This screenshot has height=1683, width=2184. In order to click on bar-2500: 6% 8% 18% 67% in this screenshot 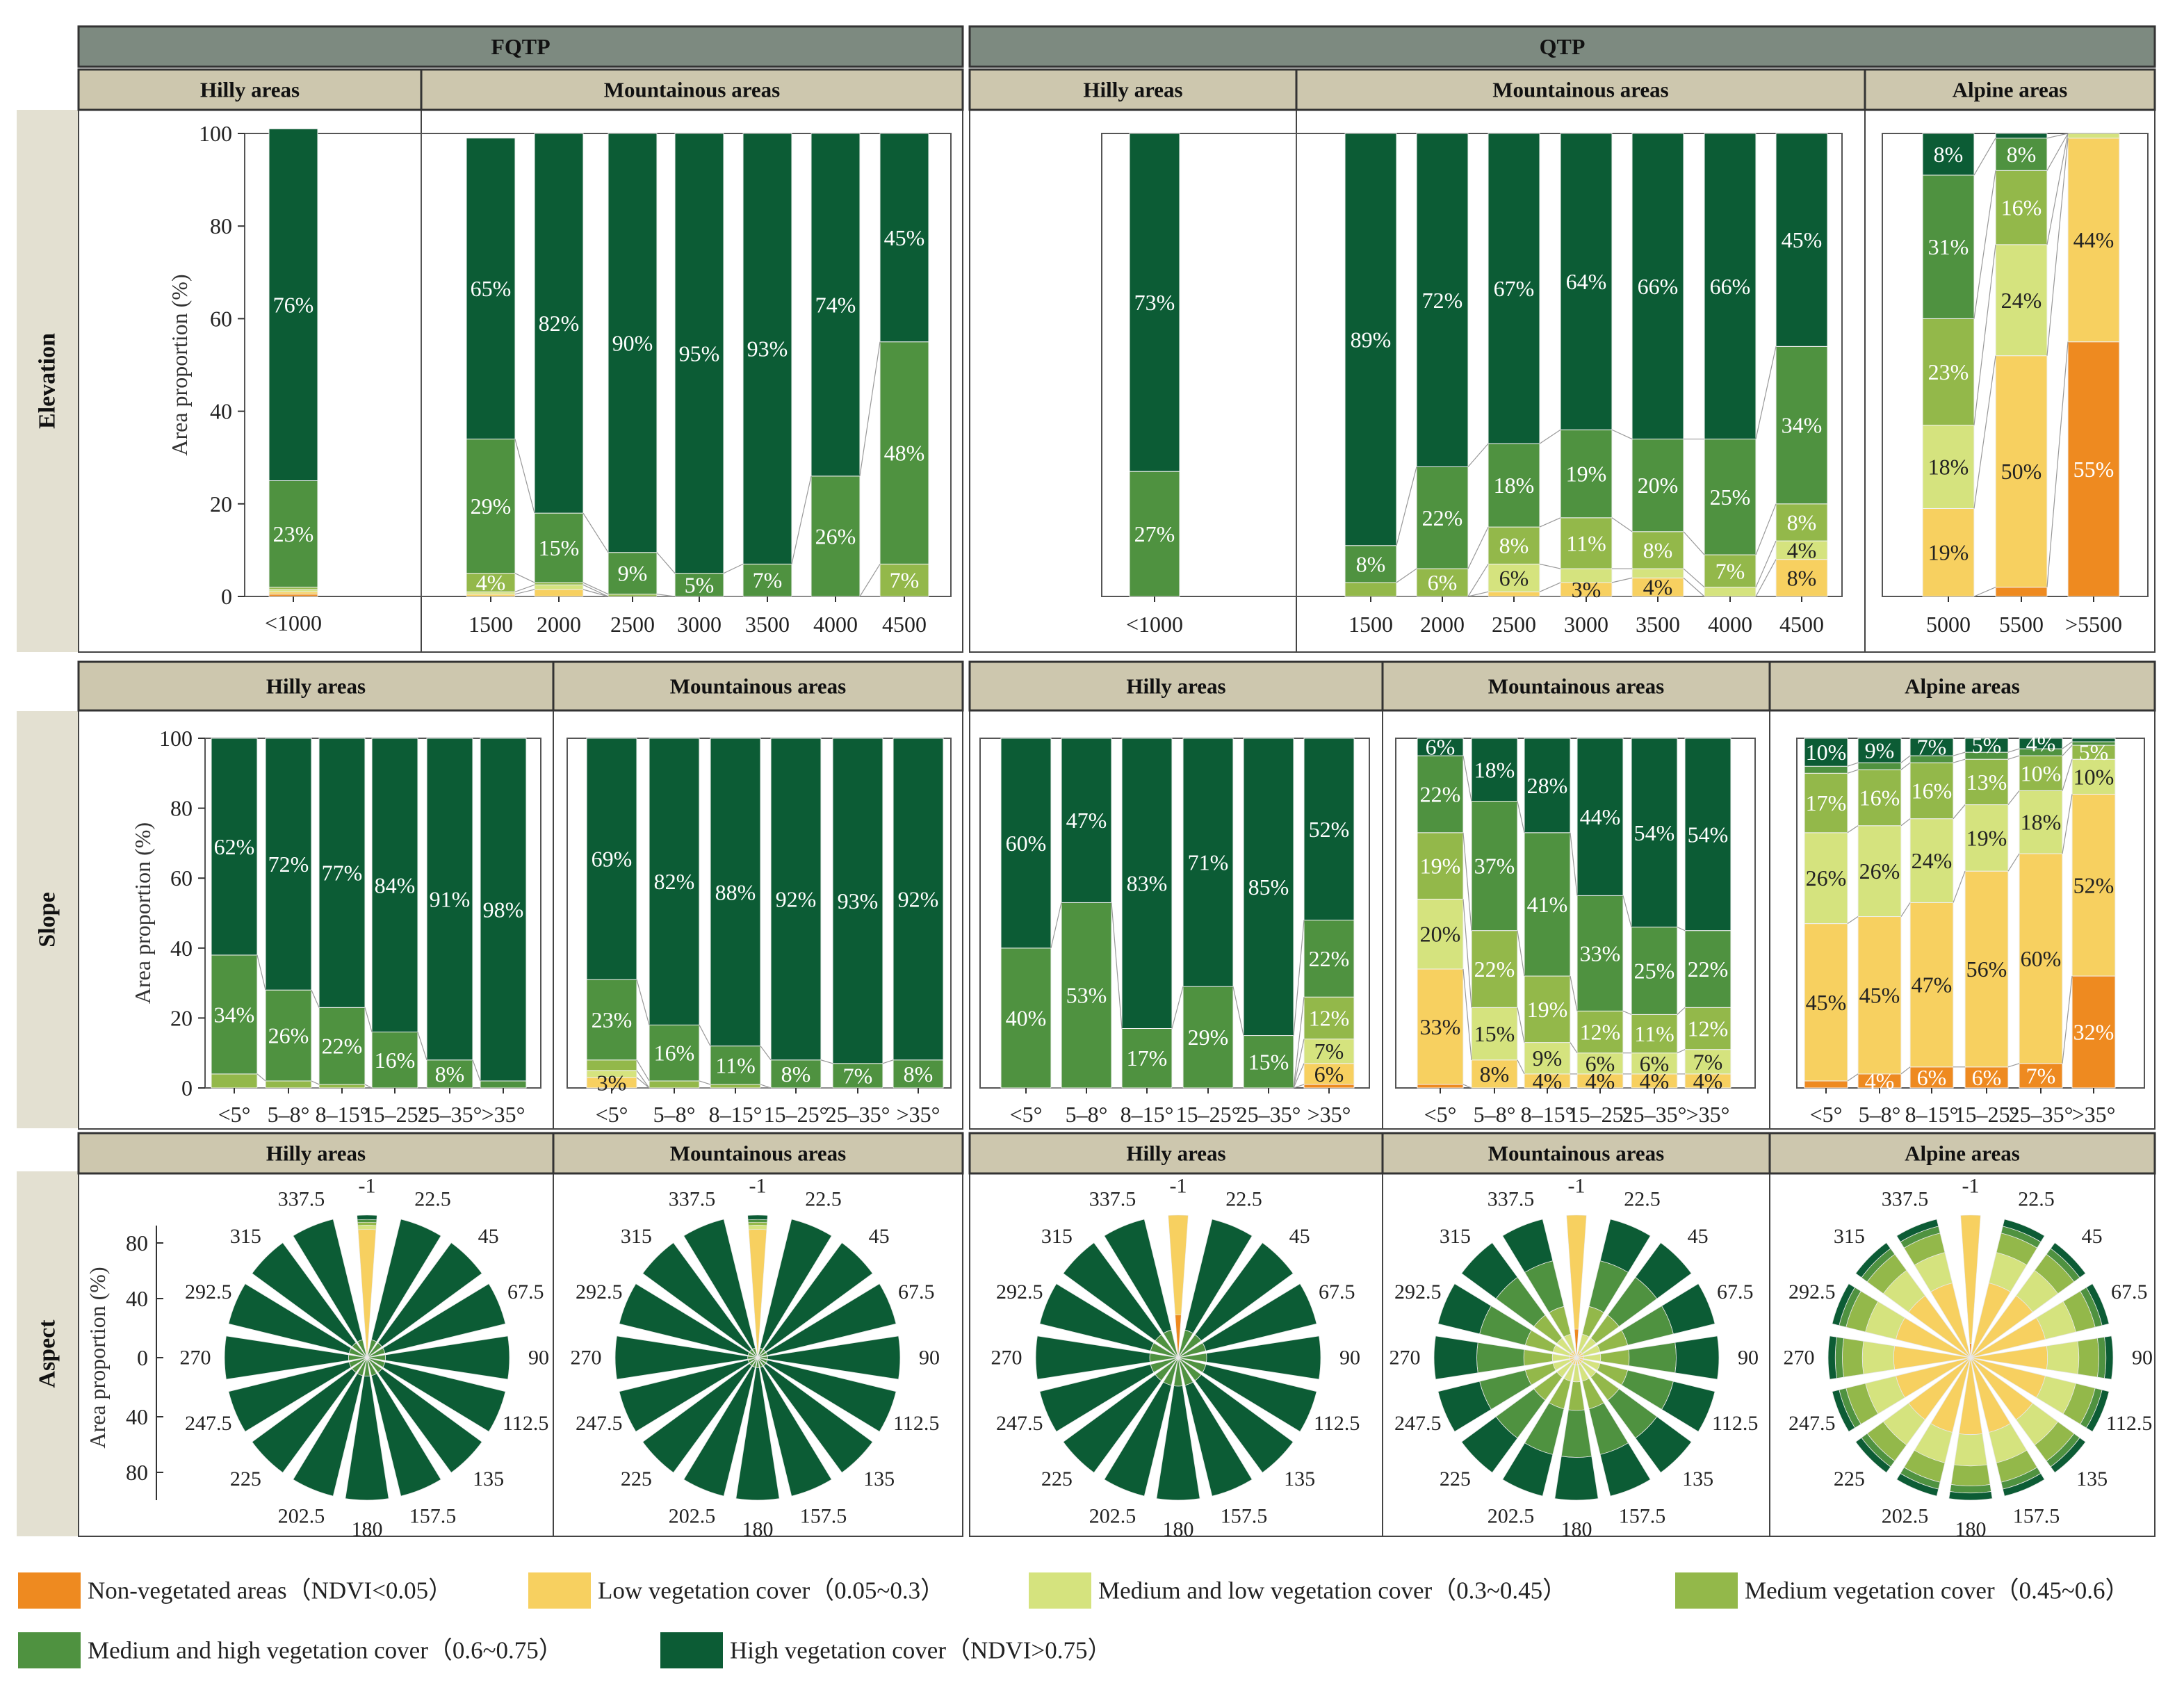, I will do `click(1514, 365)`.